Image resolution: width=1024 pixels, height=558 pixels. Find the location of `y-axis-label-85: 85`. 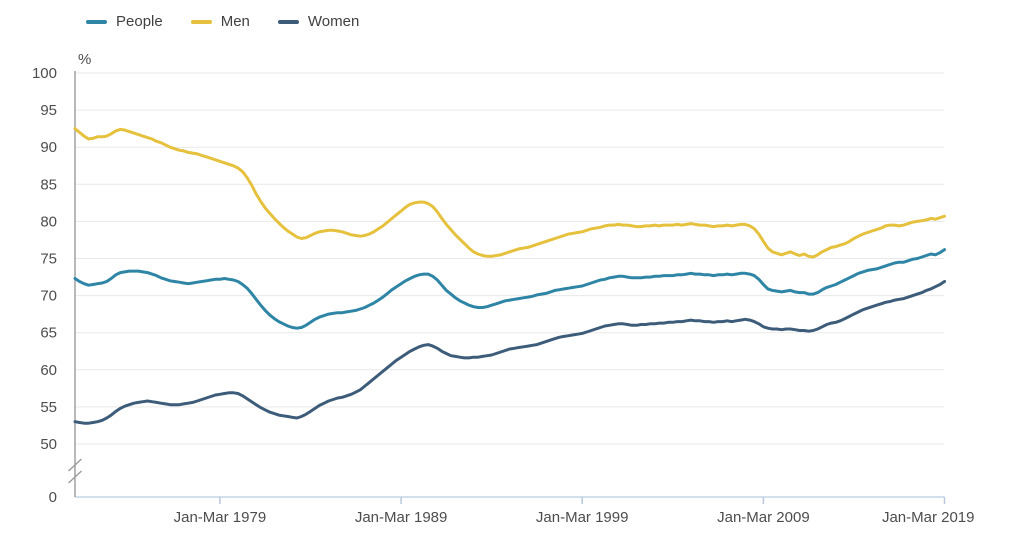

y-axis-label-85: 85 is located at coordinates (48, 184).